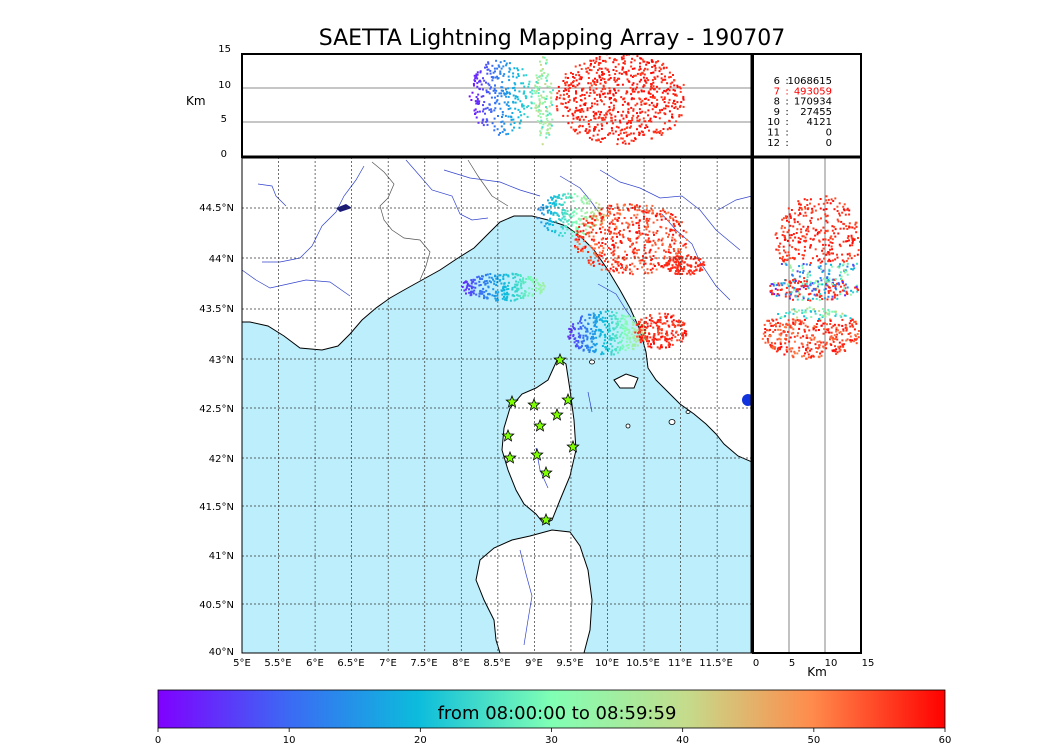 The width and height of the screenshot is (1050, 750). I want to click on stat-label: 7, so click(777, 91).